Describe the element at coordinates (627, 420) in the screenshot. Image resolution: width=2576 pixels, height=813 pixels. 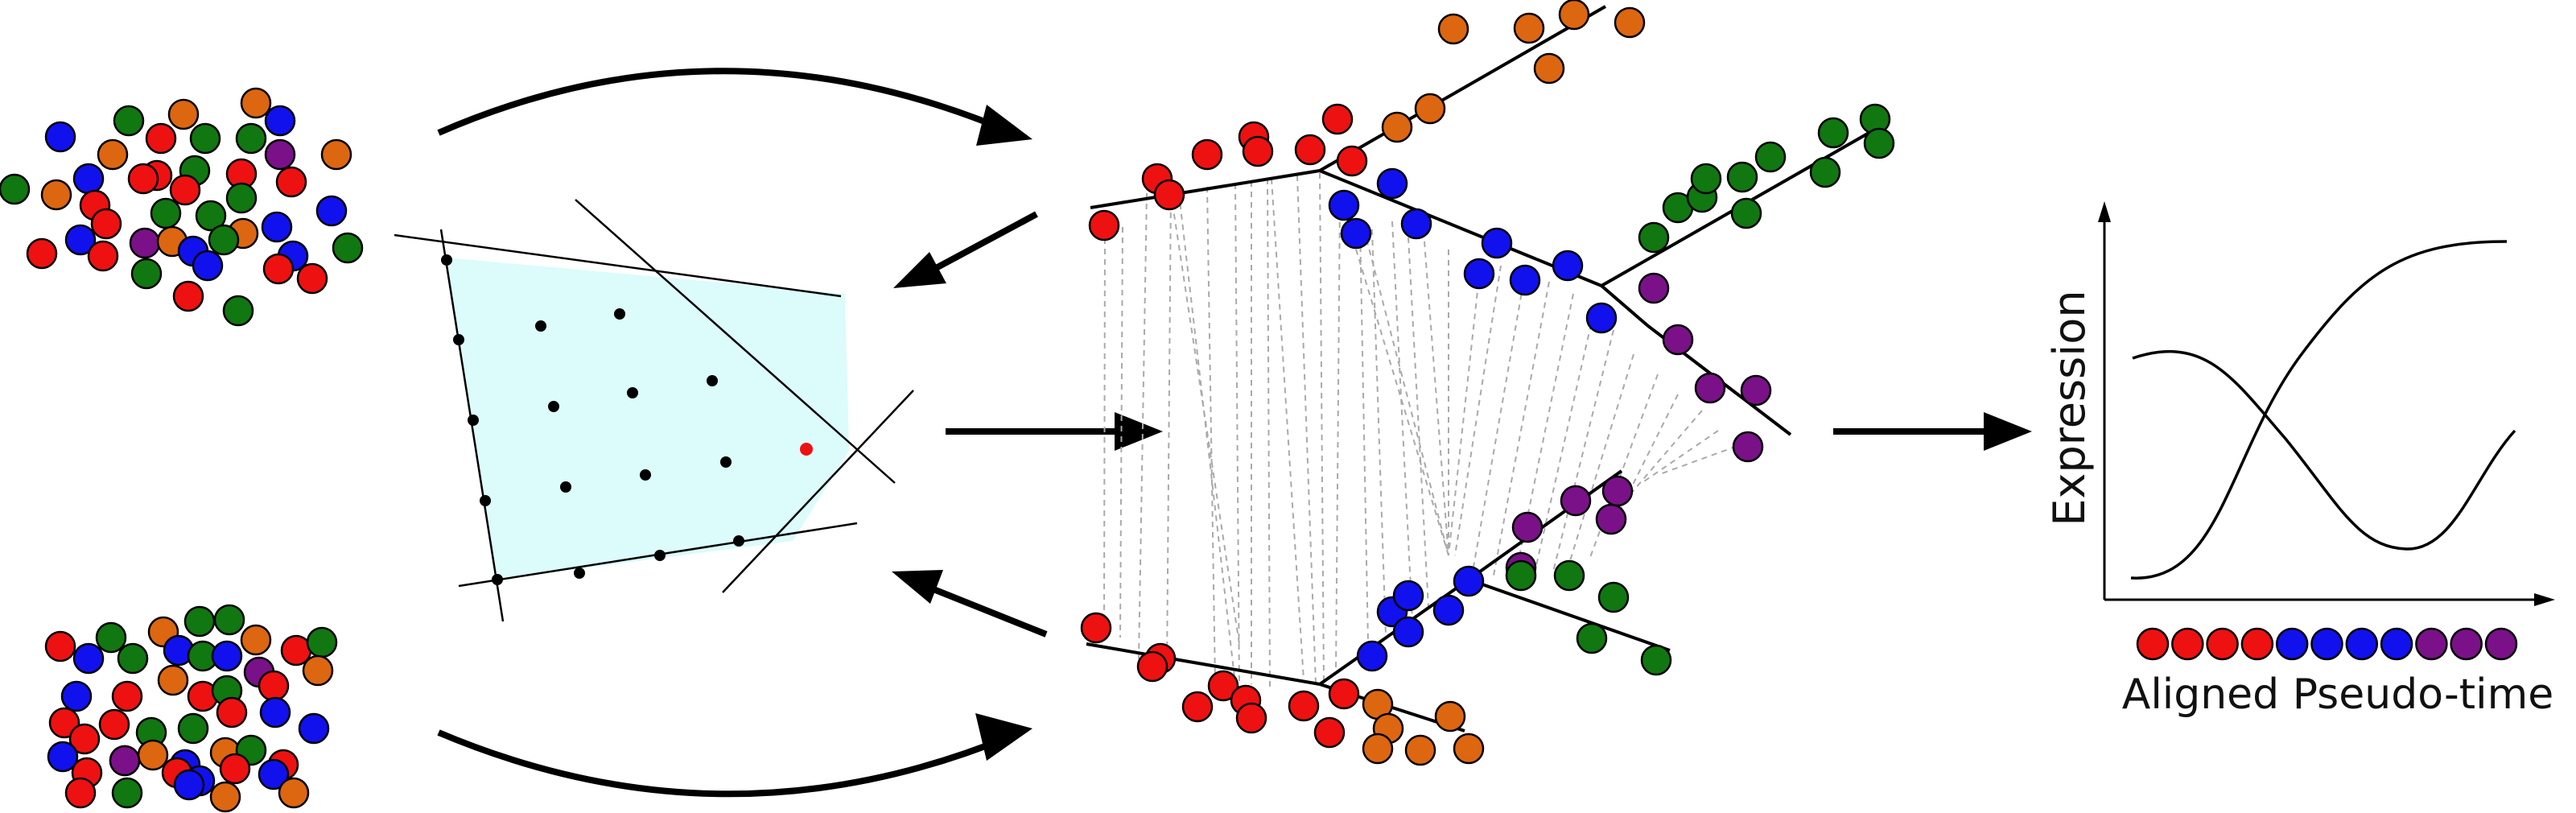
I see `polygon-sample-points` at that location.